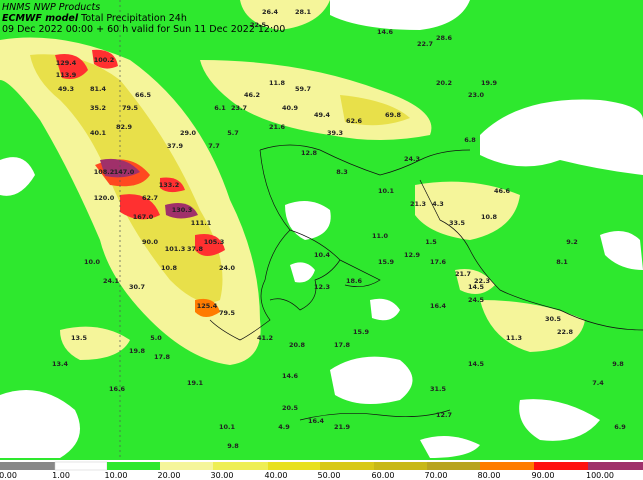 This screenshot has height=480, width=643. I want to click on value-label: 21.3, so click(418, 204).